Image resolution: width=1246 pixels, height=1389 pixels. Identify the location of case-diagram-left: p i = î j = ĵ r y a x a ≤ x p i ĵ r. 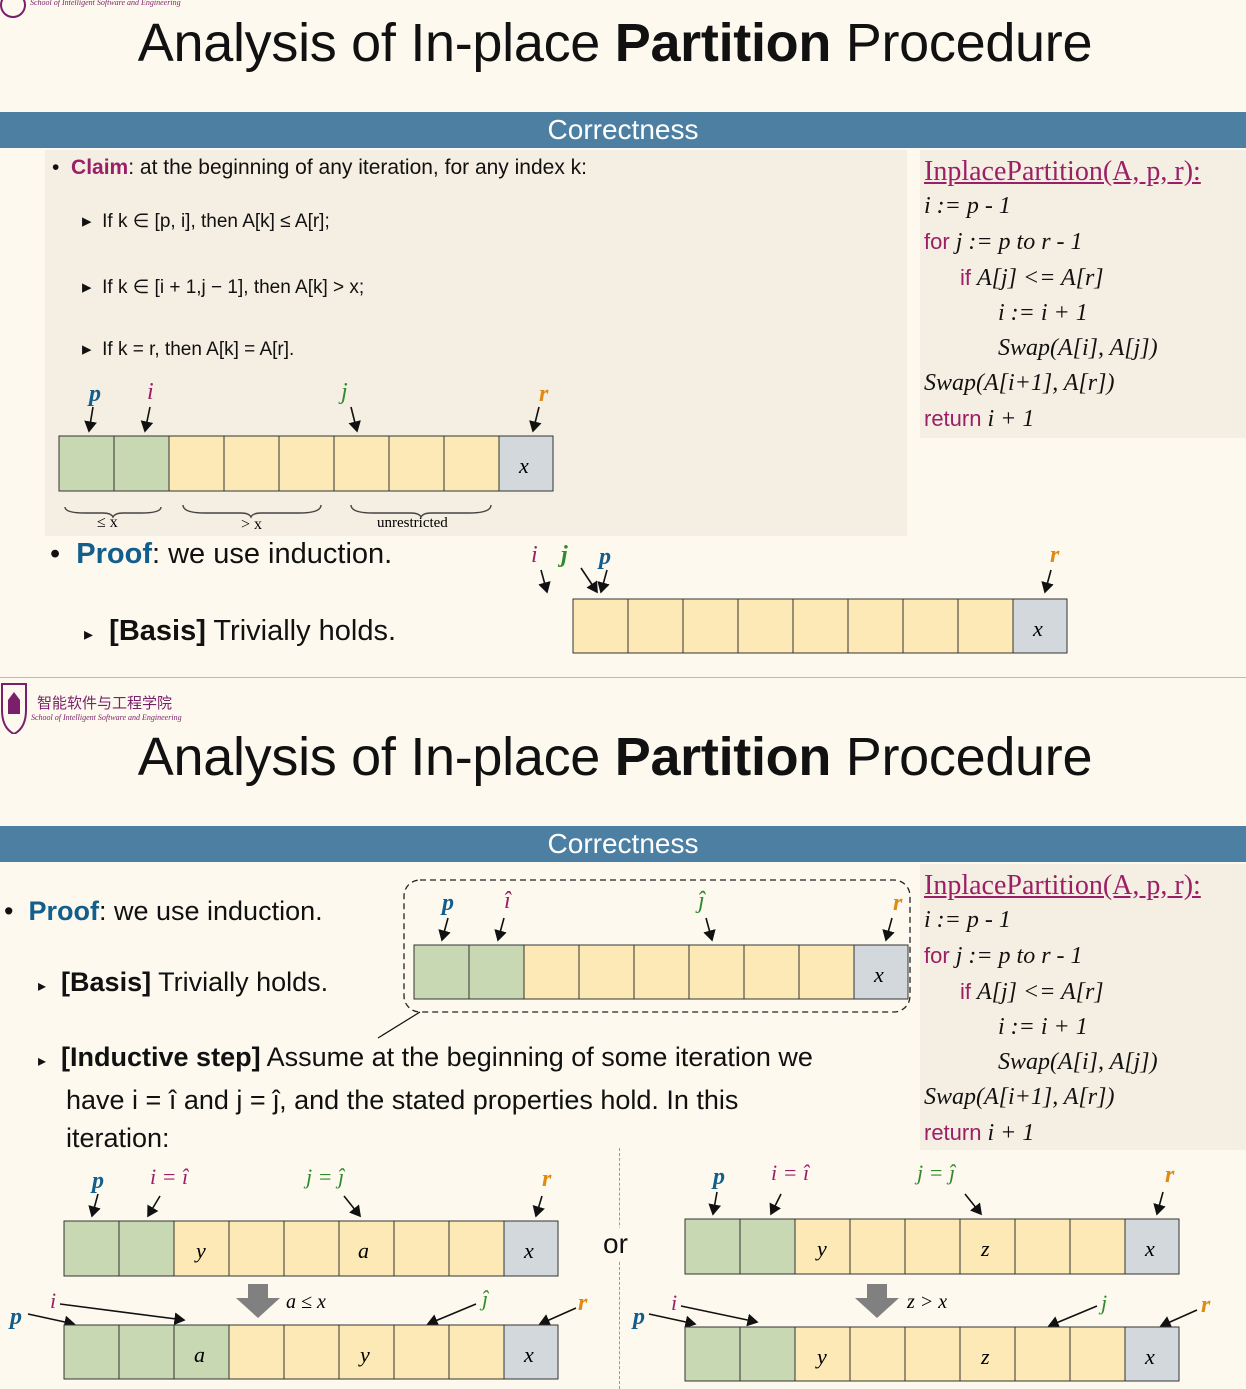
(298, 1272).